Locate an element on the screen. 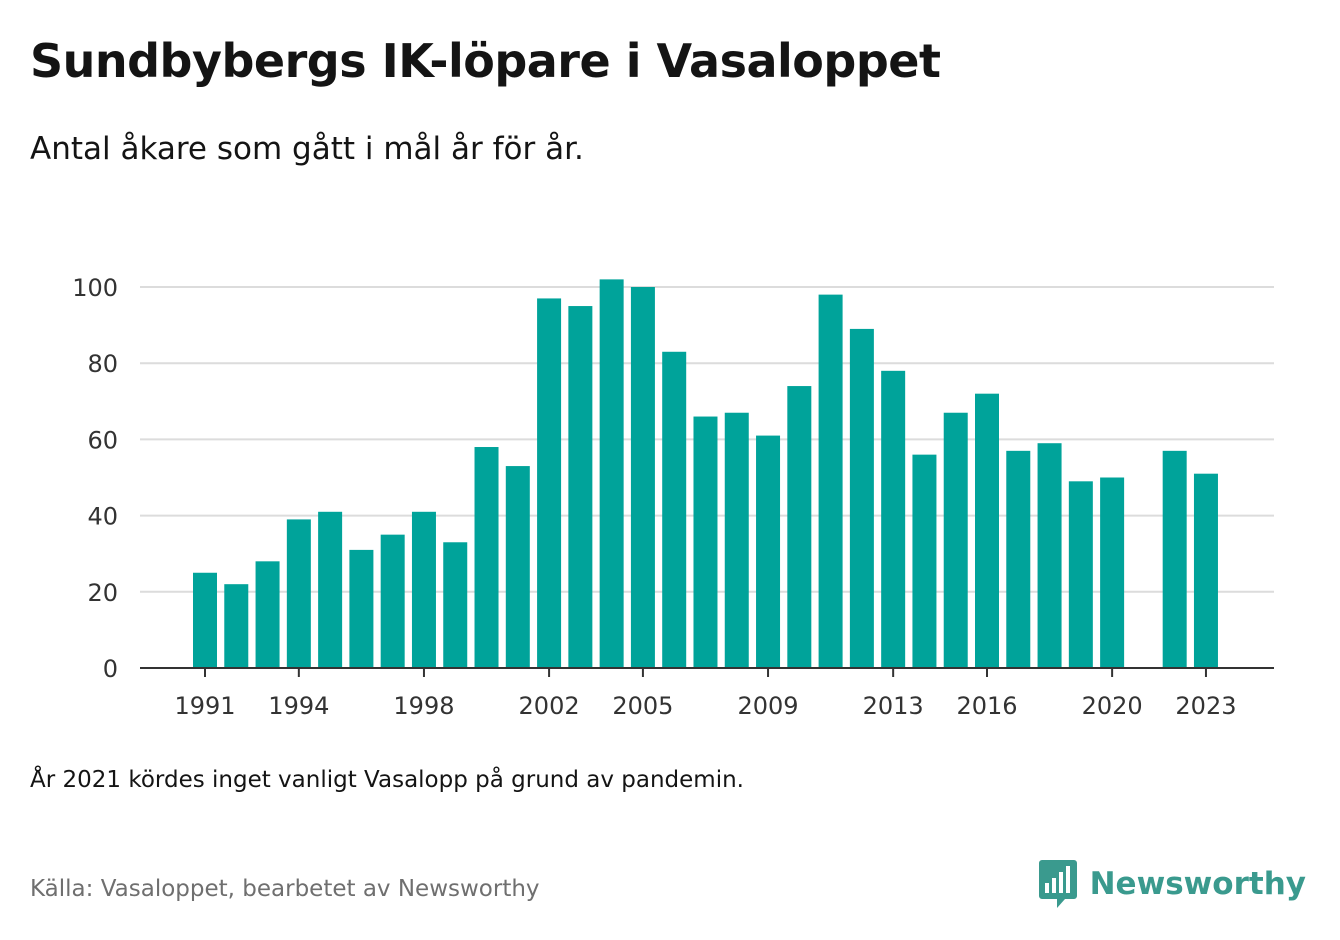 The image size is (1340, 940). x-tick-label: 2009 is located at coordinates (768, 706).